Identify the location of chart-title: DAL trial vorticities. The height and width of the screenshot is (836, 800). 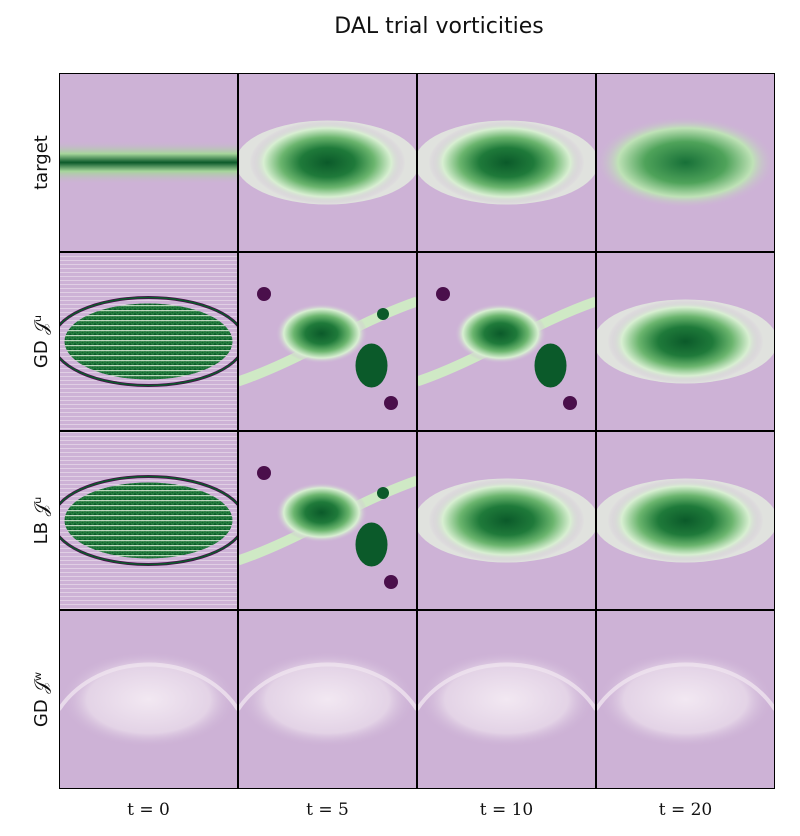
(439, 26).